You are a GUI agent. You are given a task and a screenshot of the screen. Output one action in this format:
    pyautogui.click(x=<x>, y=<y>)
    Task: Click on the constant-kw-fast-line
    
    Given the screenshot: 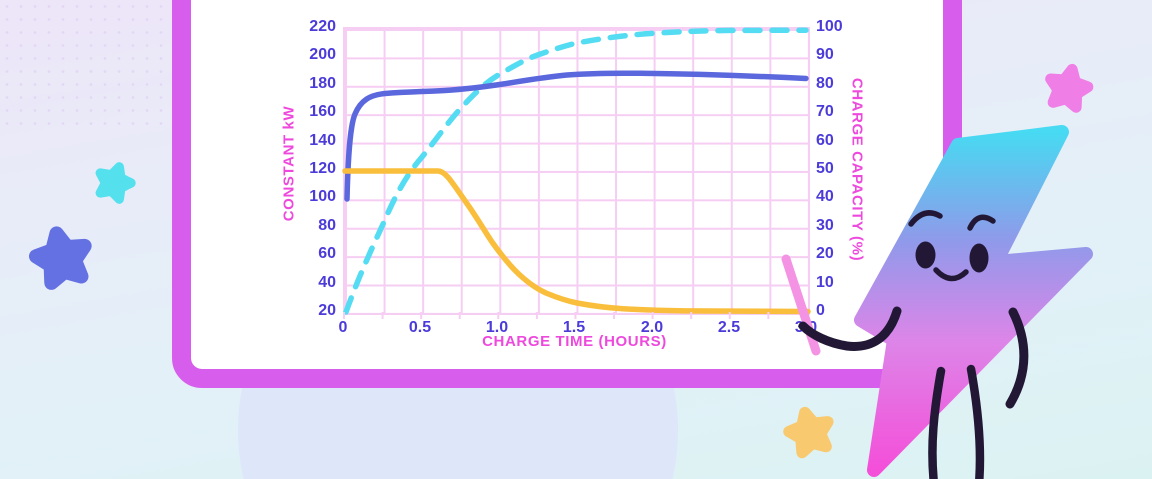 What is the action you would take?
    pyautogui.click(x=576, y=136)
    